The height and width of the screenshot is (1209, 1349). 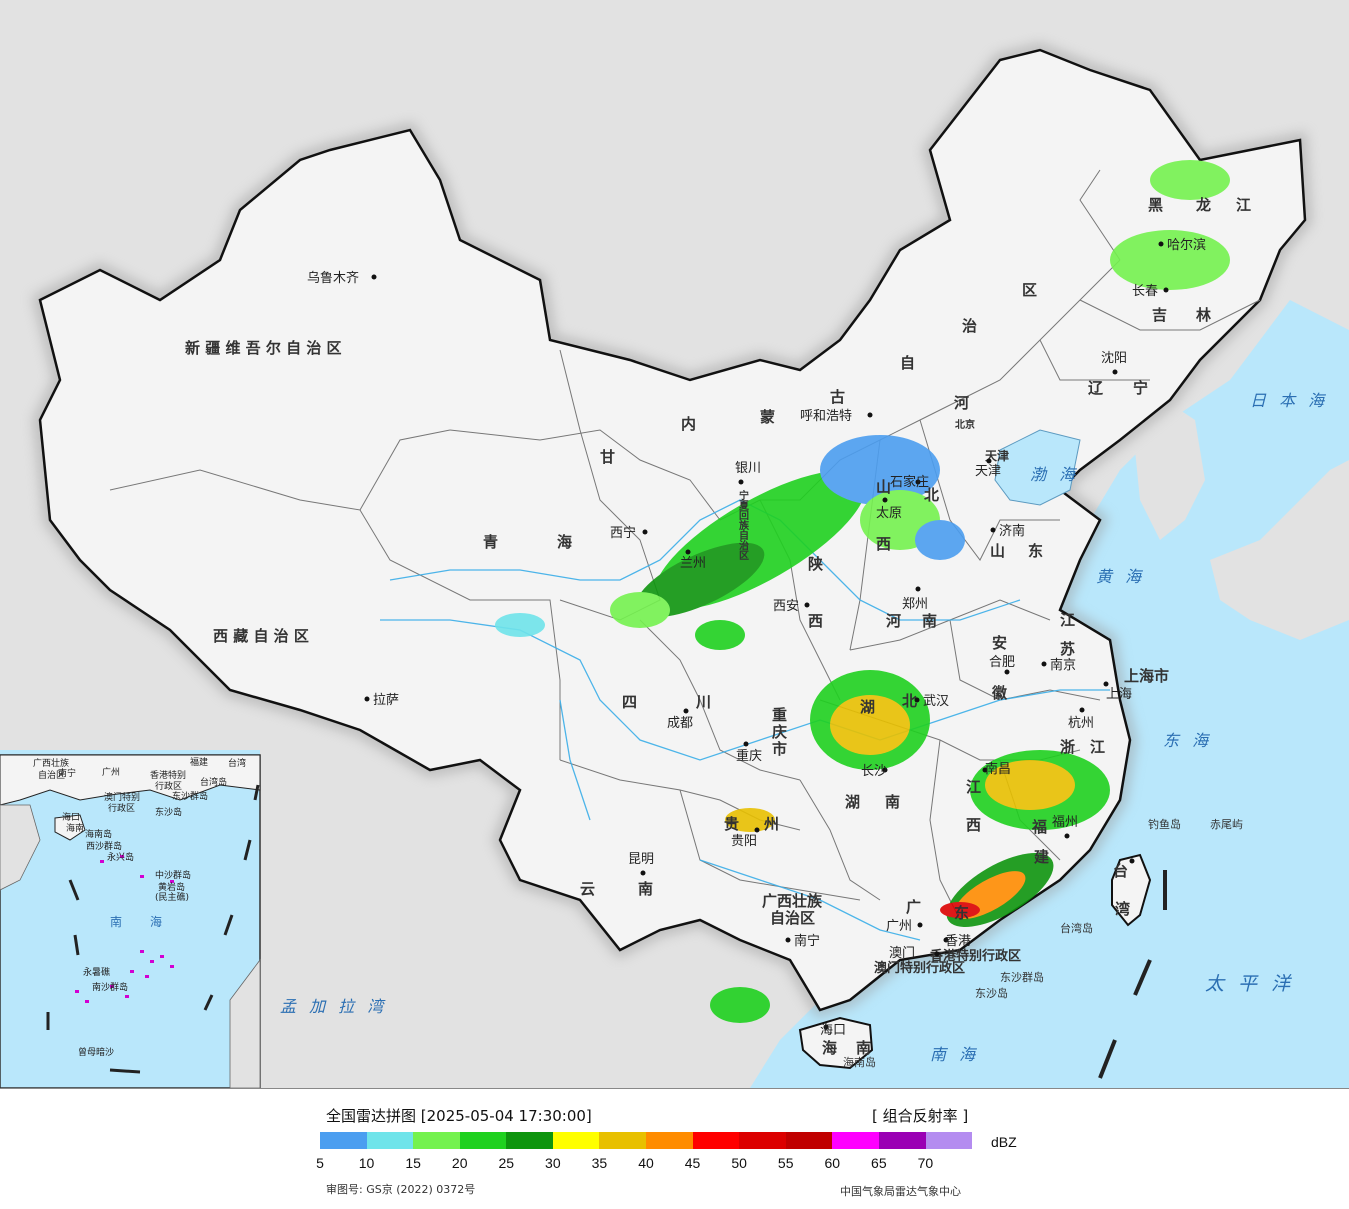 I want to click on producer-label: 中国气象局雷达气象中心, so click(x=900, y=1191).